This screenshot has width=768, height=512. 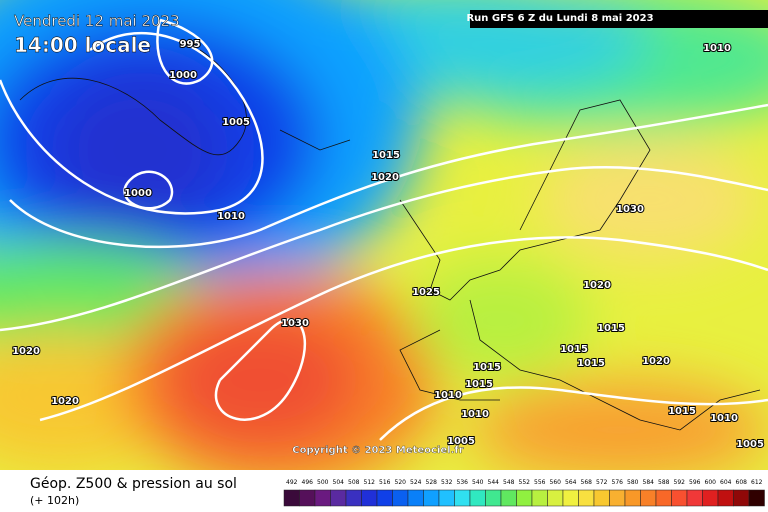 What do you see at coordinates (354, 482) in the screenshot?
I see `legend-label: 508` at bounding box center [354, 482].